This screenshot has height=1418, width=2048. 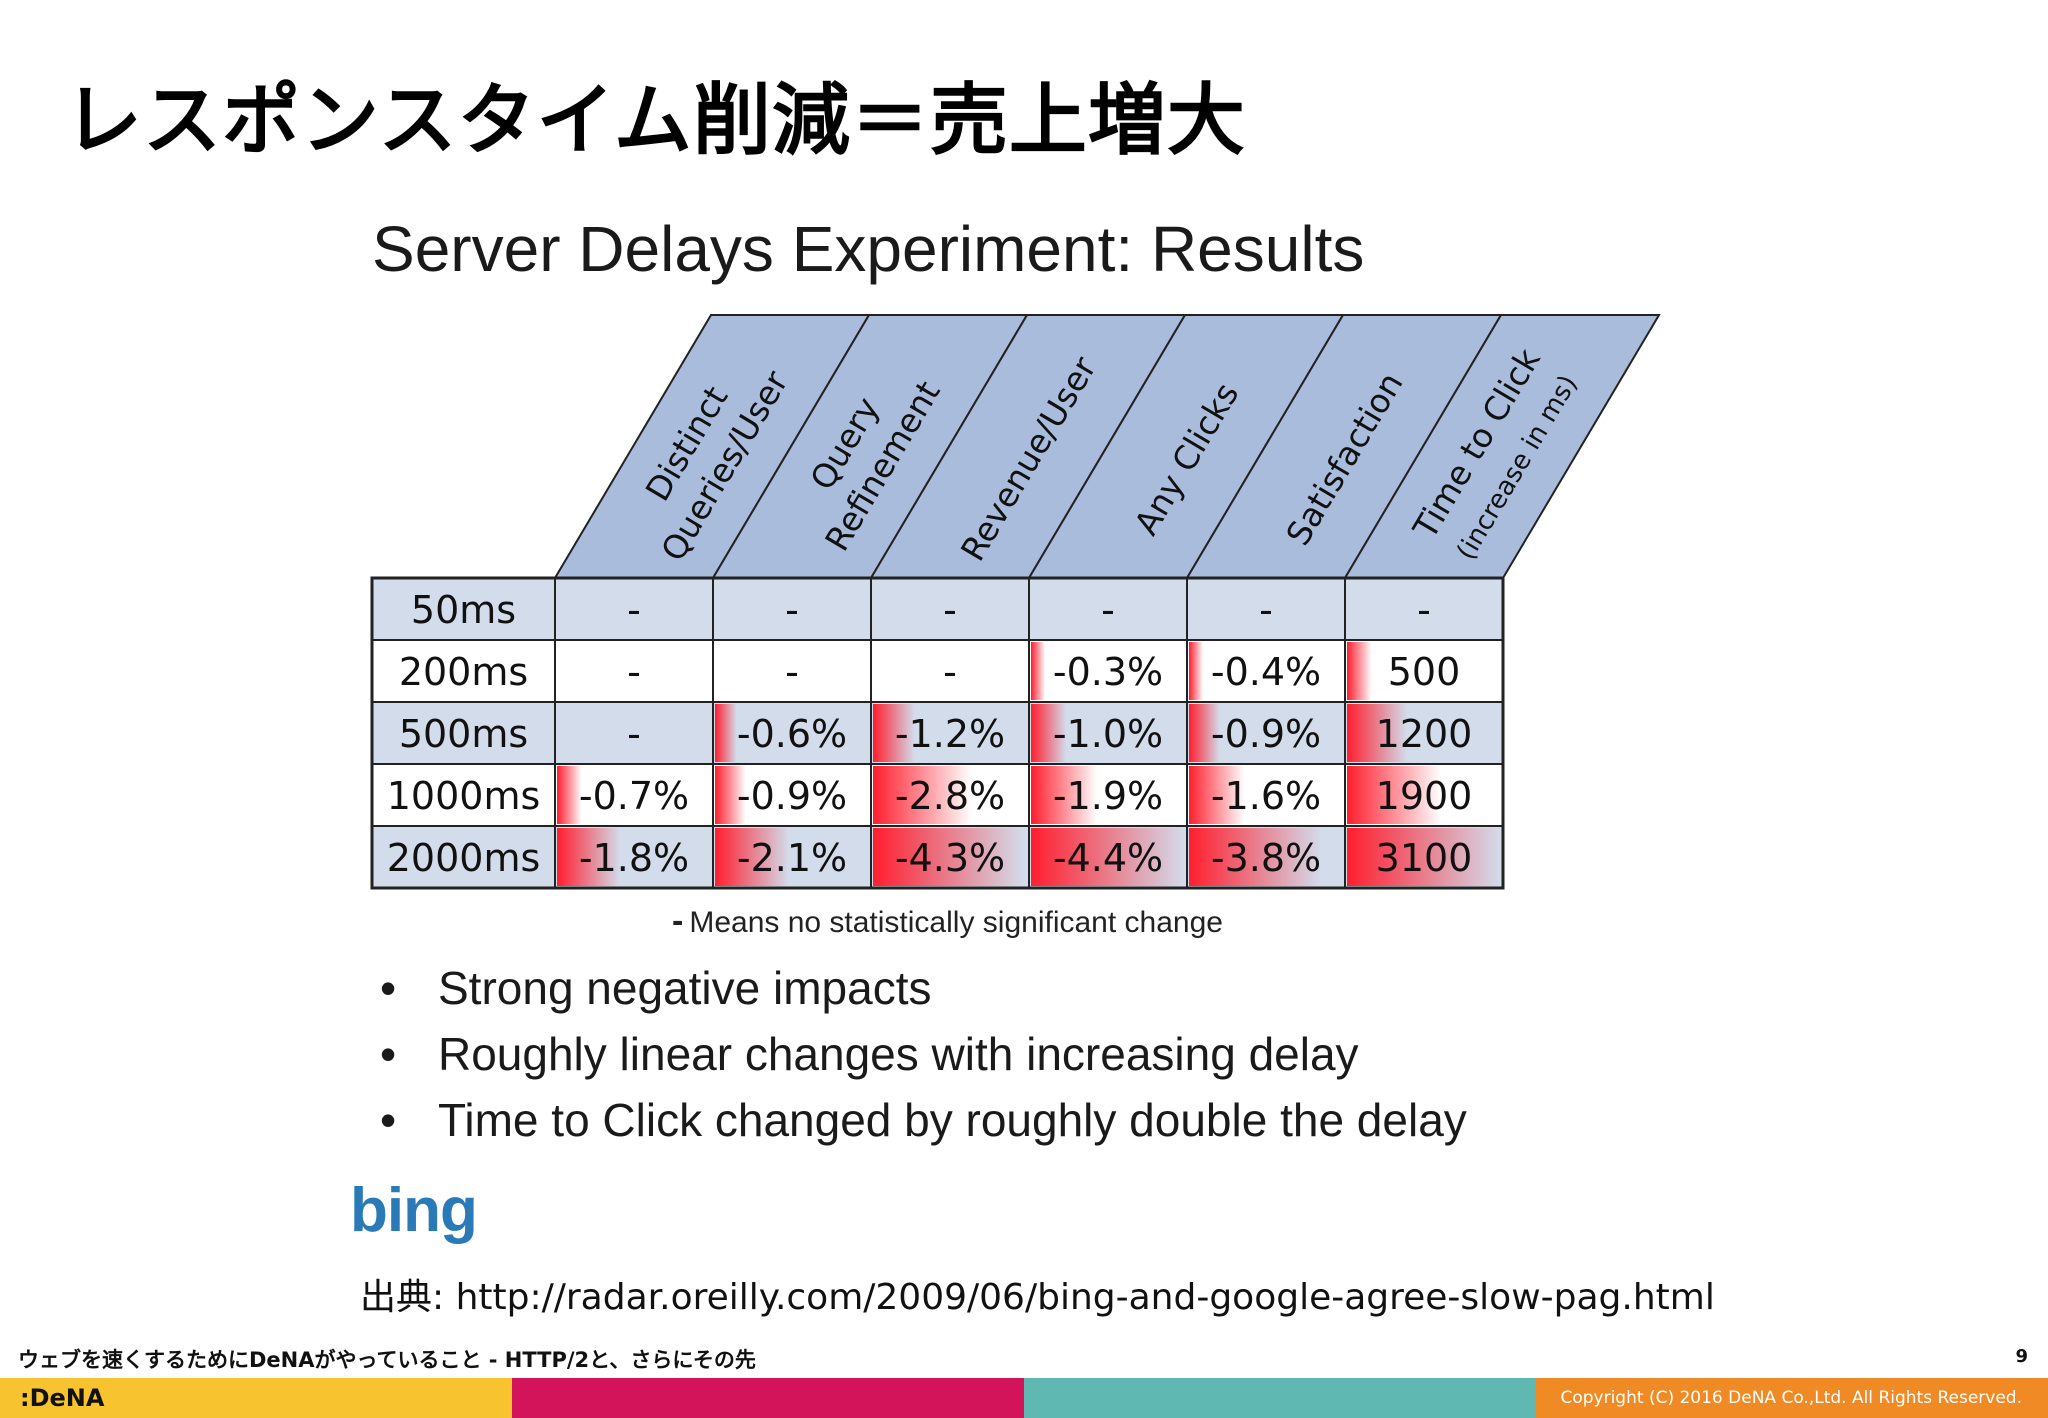 I want to click on cell-value: -1.6%, so click(x=1266, y=796).